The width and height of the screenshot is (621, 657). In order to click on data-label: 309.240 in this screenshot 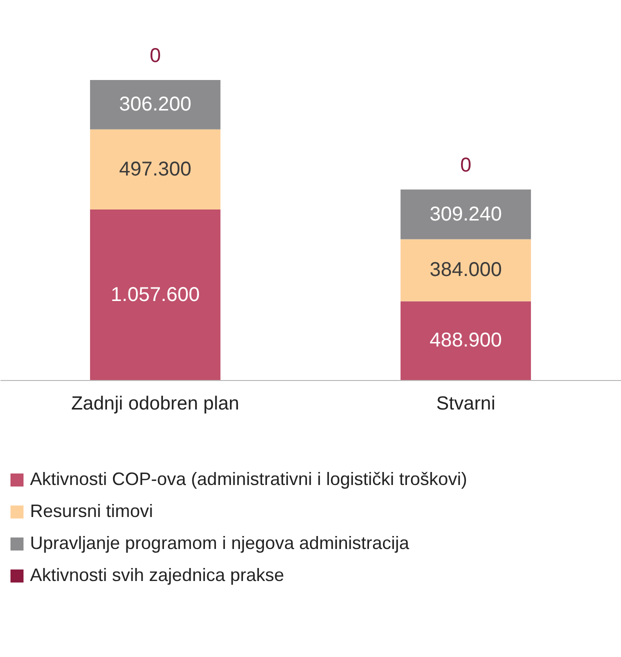, I will do `click(466, 214)`.